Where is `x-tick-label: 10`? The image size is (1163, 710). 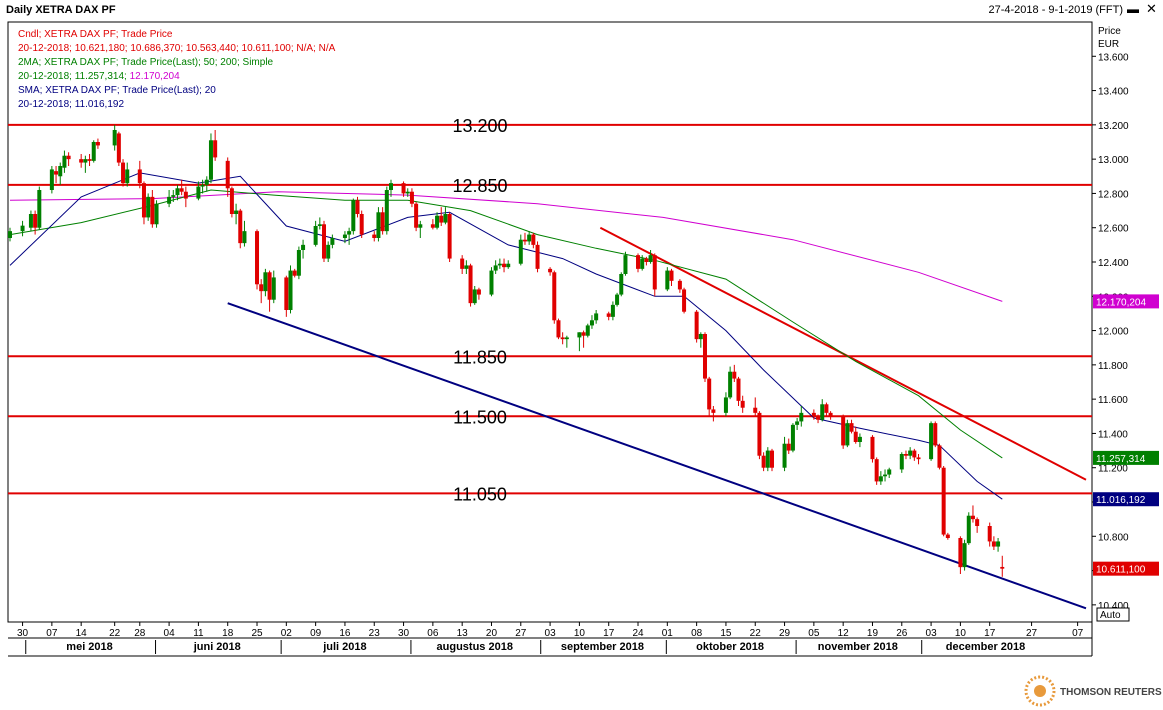 x-tick-label: 10 is located at coordinates (580, 633).